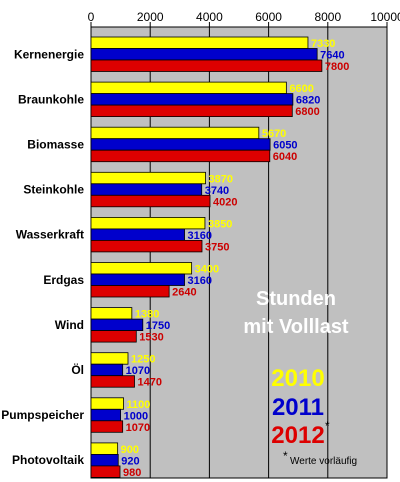 This screenshot has height=482, width=400. I want to click on category-label: Erdgas, so click(63, 280).